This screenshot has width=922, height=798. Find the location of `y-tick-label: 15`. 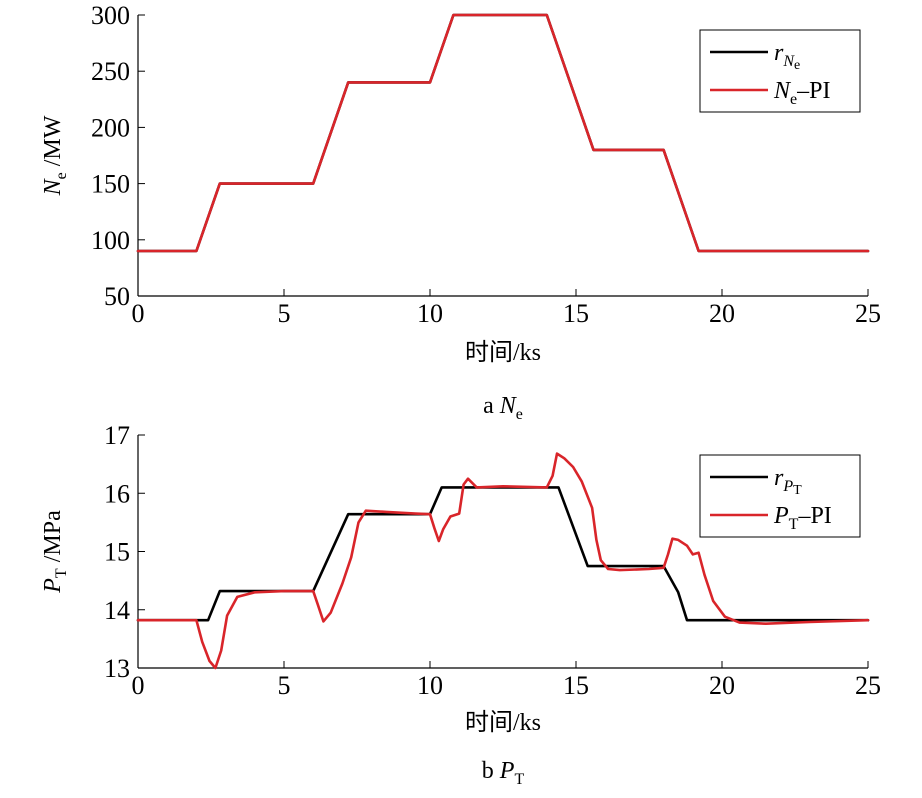

y-tick-label: 15 is located at coordinates (117, 552).